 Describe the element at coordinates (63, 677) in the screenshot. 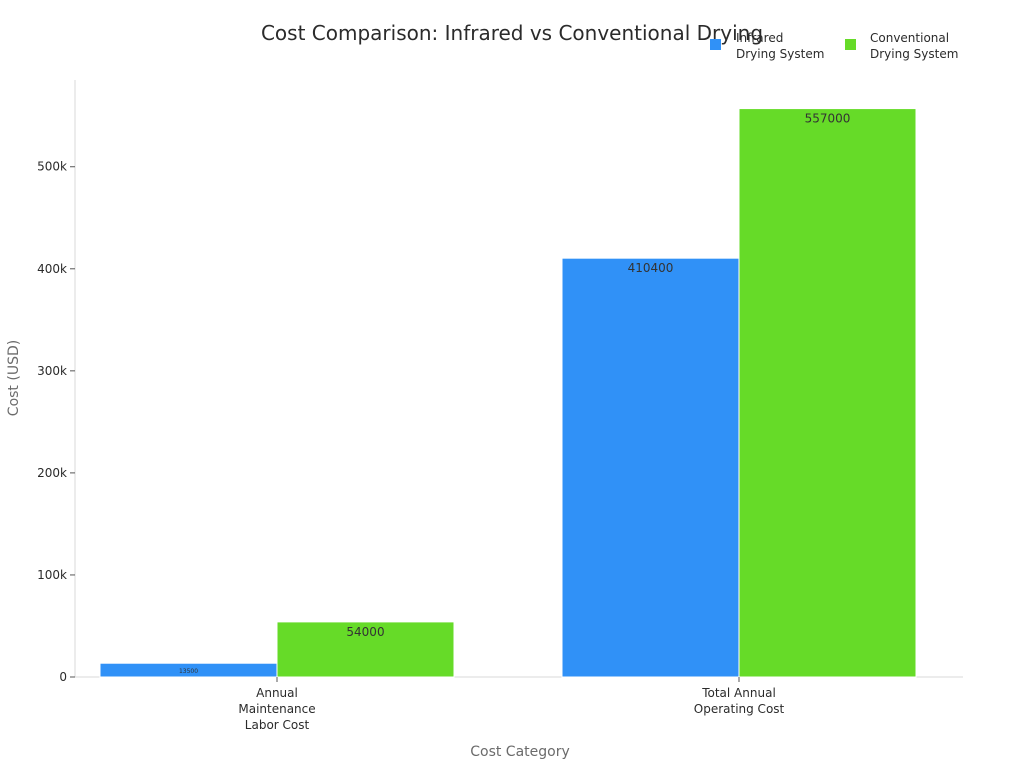

I see `y-tick-label: 0` at that location.